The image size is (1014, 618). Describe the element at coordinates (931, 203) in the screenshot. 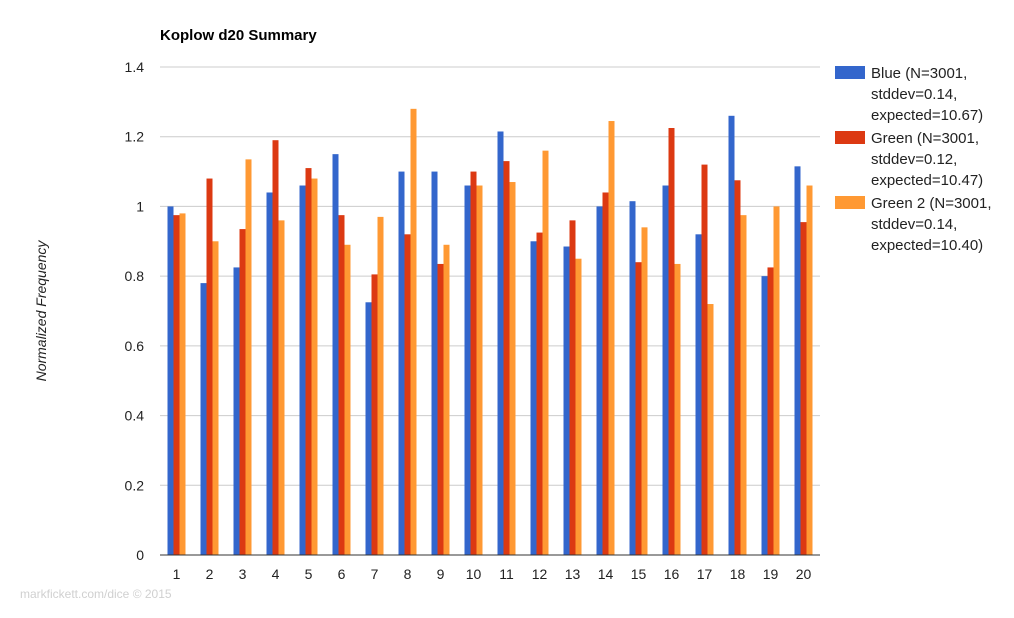

I see `legend-label: Green 2 (N=3001,` at that location.